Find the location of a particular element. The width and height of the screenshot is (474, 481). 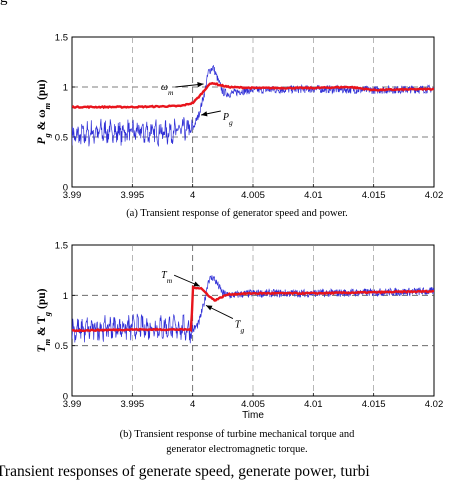

y-axis-label: Pg & ωm (pu) is located at coordinates (44, 111).